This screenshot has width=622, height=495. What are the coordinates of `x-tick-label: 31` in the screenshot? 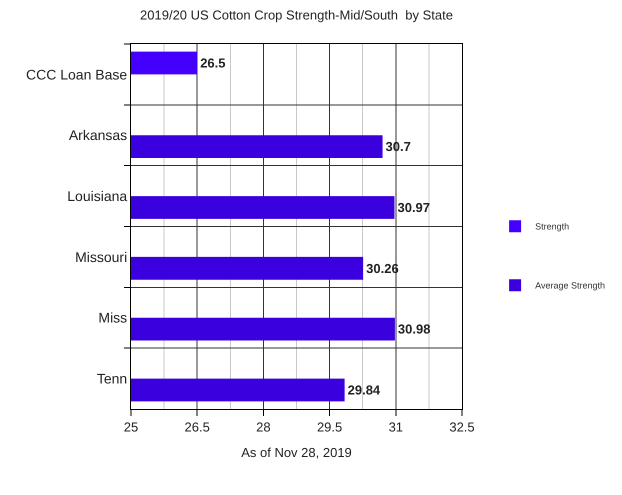 It's located at (396, 427).